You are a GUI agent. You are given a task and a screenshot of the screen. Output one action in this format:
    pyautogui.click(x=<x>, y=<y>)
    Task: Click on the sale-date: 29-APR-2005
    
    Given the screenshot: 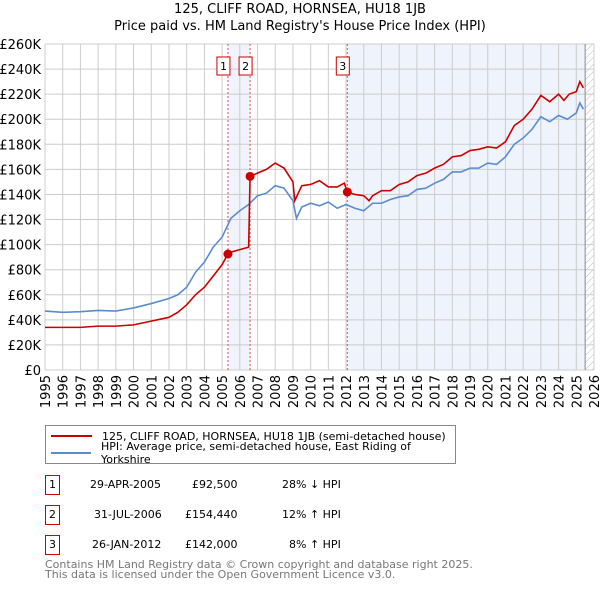 What is the action you would take?
    pyautogui.click(x=126, y=484)
    